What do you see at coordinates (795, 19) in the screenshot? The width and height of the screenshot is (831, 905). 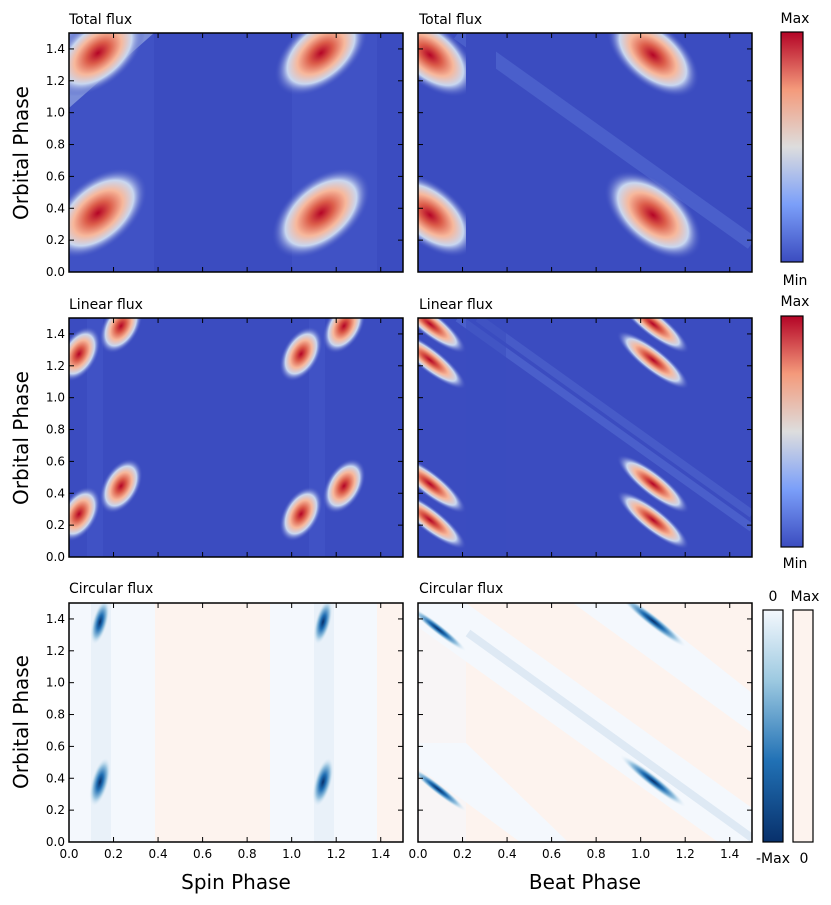 I see `colorbar-max-label: Max` at bounding box center [795, 19].